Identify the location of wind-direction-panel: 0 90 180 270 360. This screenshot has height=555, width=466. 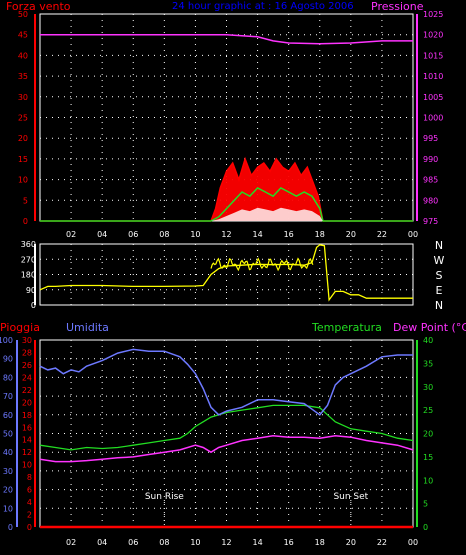
(217, 275).